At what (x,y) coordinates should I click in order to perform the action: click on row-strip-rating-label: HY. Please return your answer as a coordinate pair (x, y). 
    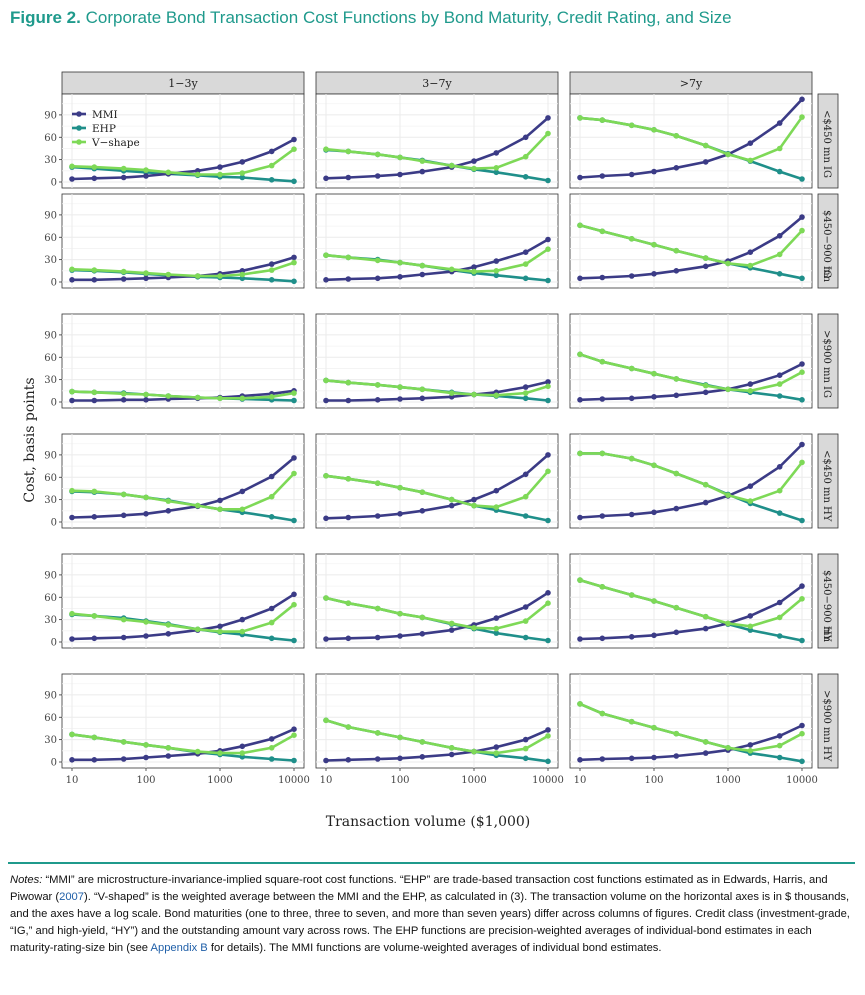
    Looking at the image, I should click on (826, 754).